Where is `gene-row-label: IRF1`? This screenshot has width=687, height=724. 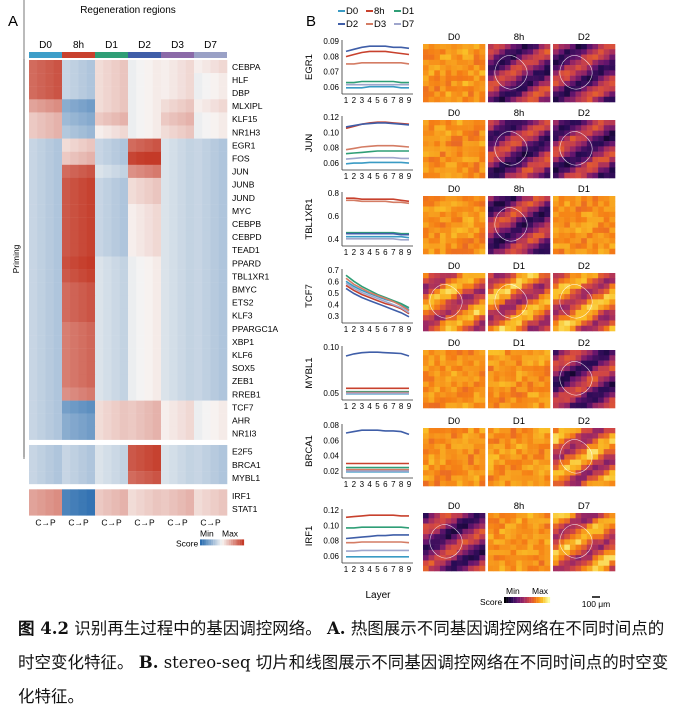 gene-row-label: IRF1 is located at coordinates (241, 496).